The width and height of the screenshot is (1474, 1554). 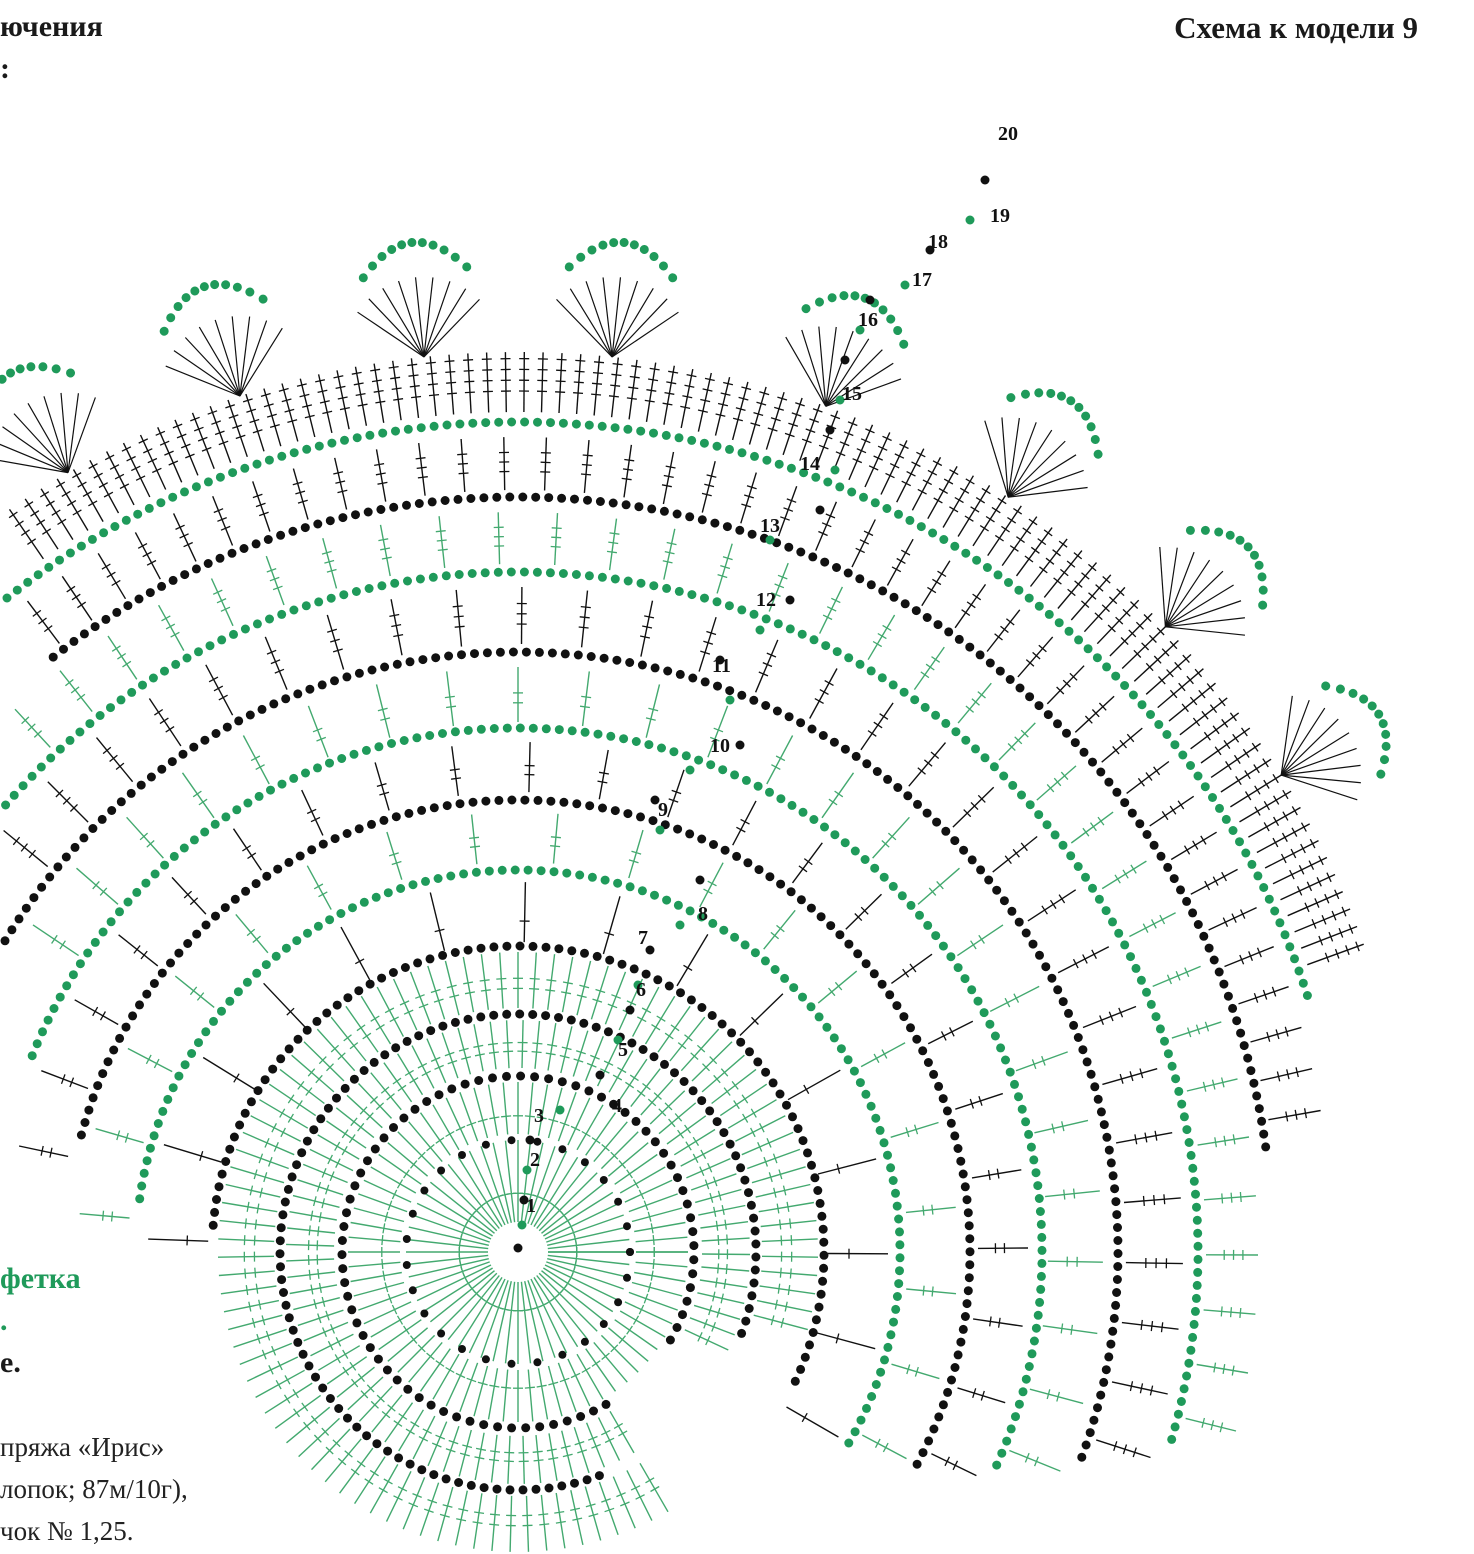 What do you see at coordinates (82, 1447) in the screenshot?
I see `materials-line-1: пряжа «Ирис»` at bounding box center [82, 1447].